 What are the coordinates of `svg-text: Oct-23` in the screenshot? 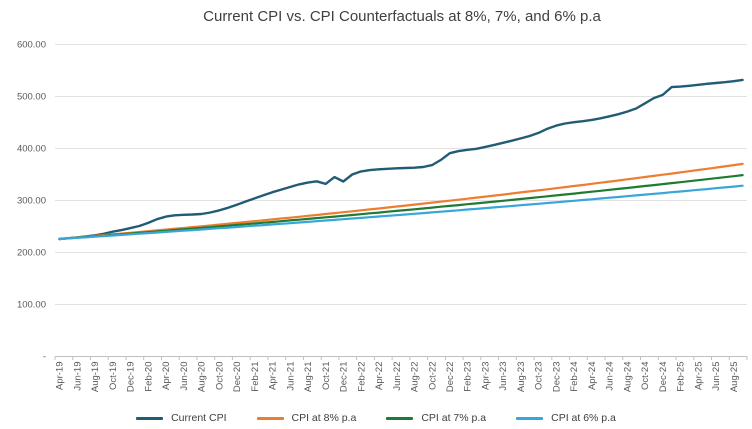 It's located at (539, 376).